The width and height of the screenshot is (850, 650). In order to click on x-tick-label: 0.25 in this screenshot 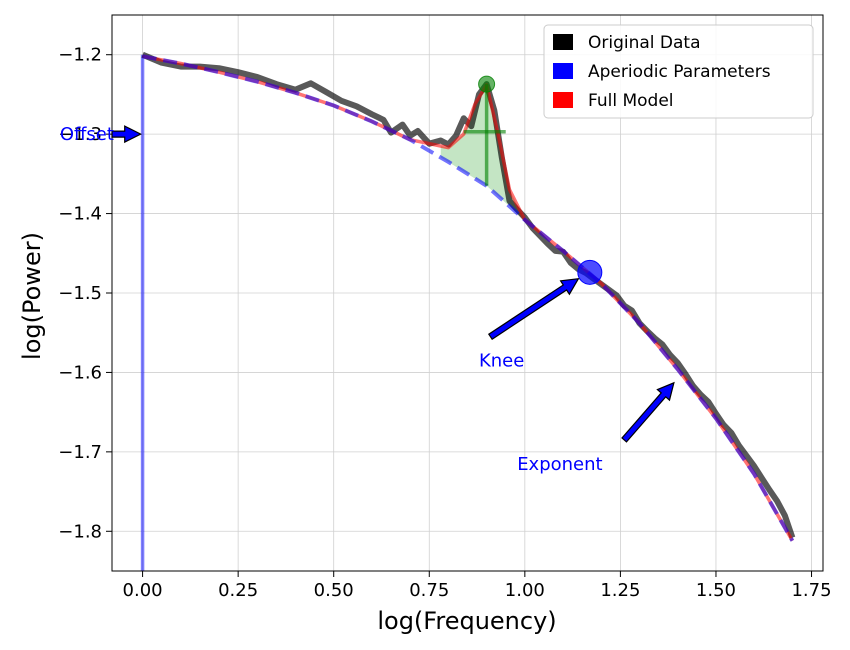, I will do `click(238, 590)`.